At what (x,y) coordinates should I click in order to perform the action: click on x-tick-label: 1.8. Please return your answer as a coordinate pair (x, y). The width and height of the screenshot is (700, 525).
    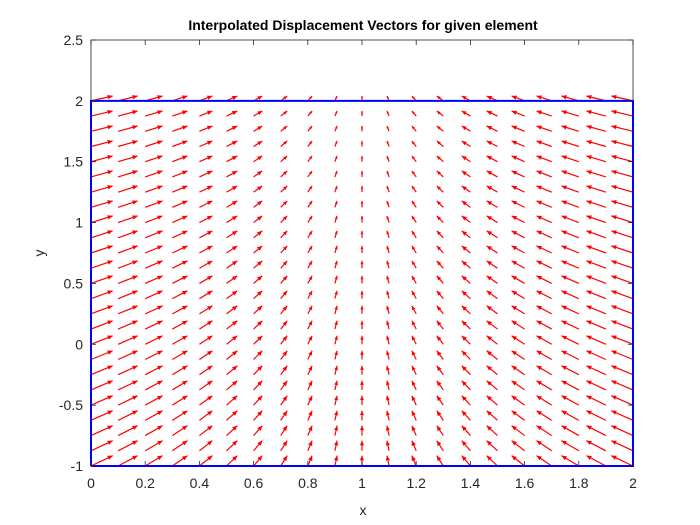
    Looking at the image, I should click on (579, 483).